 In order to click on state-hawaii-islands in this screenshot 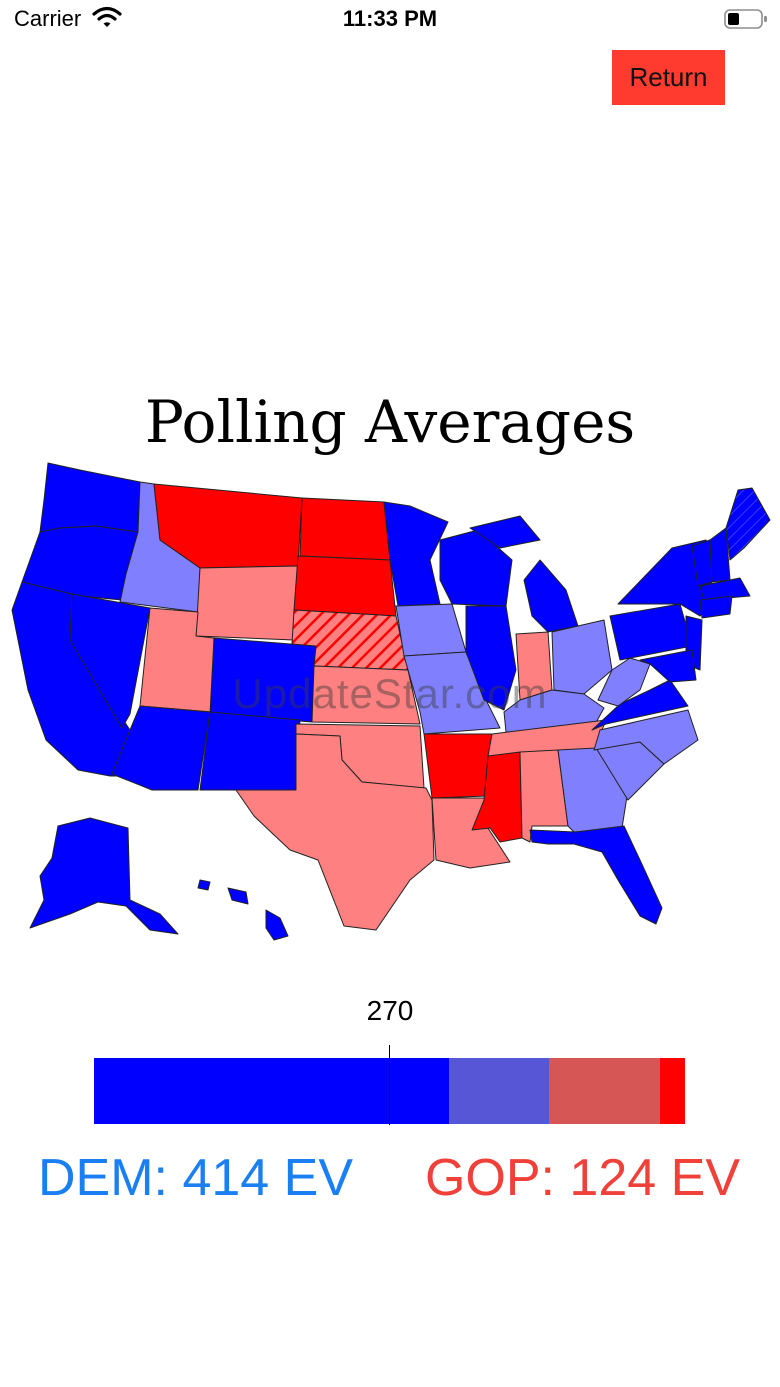, I will do `click(238, 896)`.